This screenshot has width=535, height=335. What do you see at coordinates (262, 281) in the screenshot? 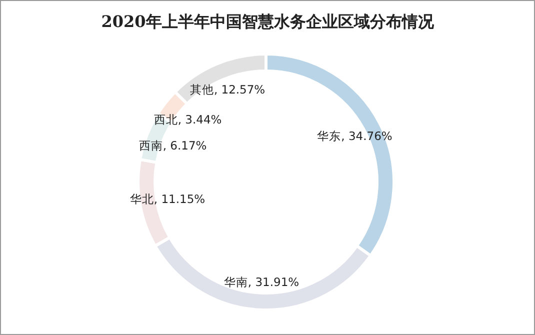
I see `slice-label: 华南, 31.91%` at bounding box center [262, 281].